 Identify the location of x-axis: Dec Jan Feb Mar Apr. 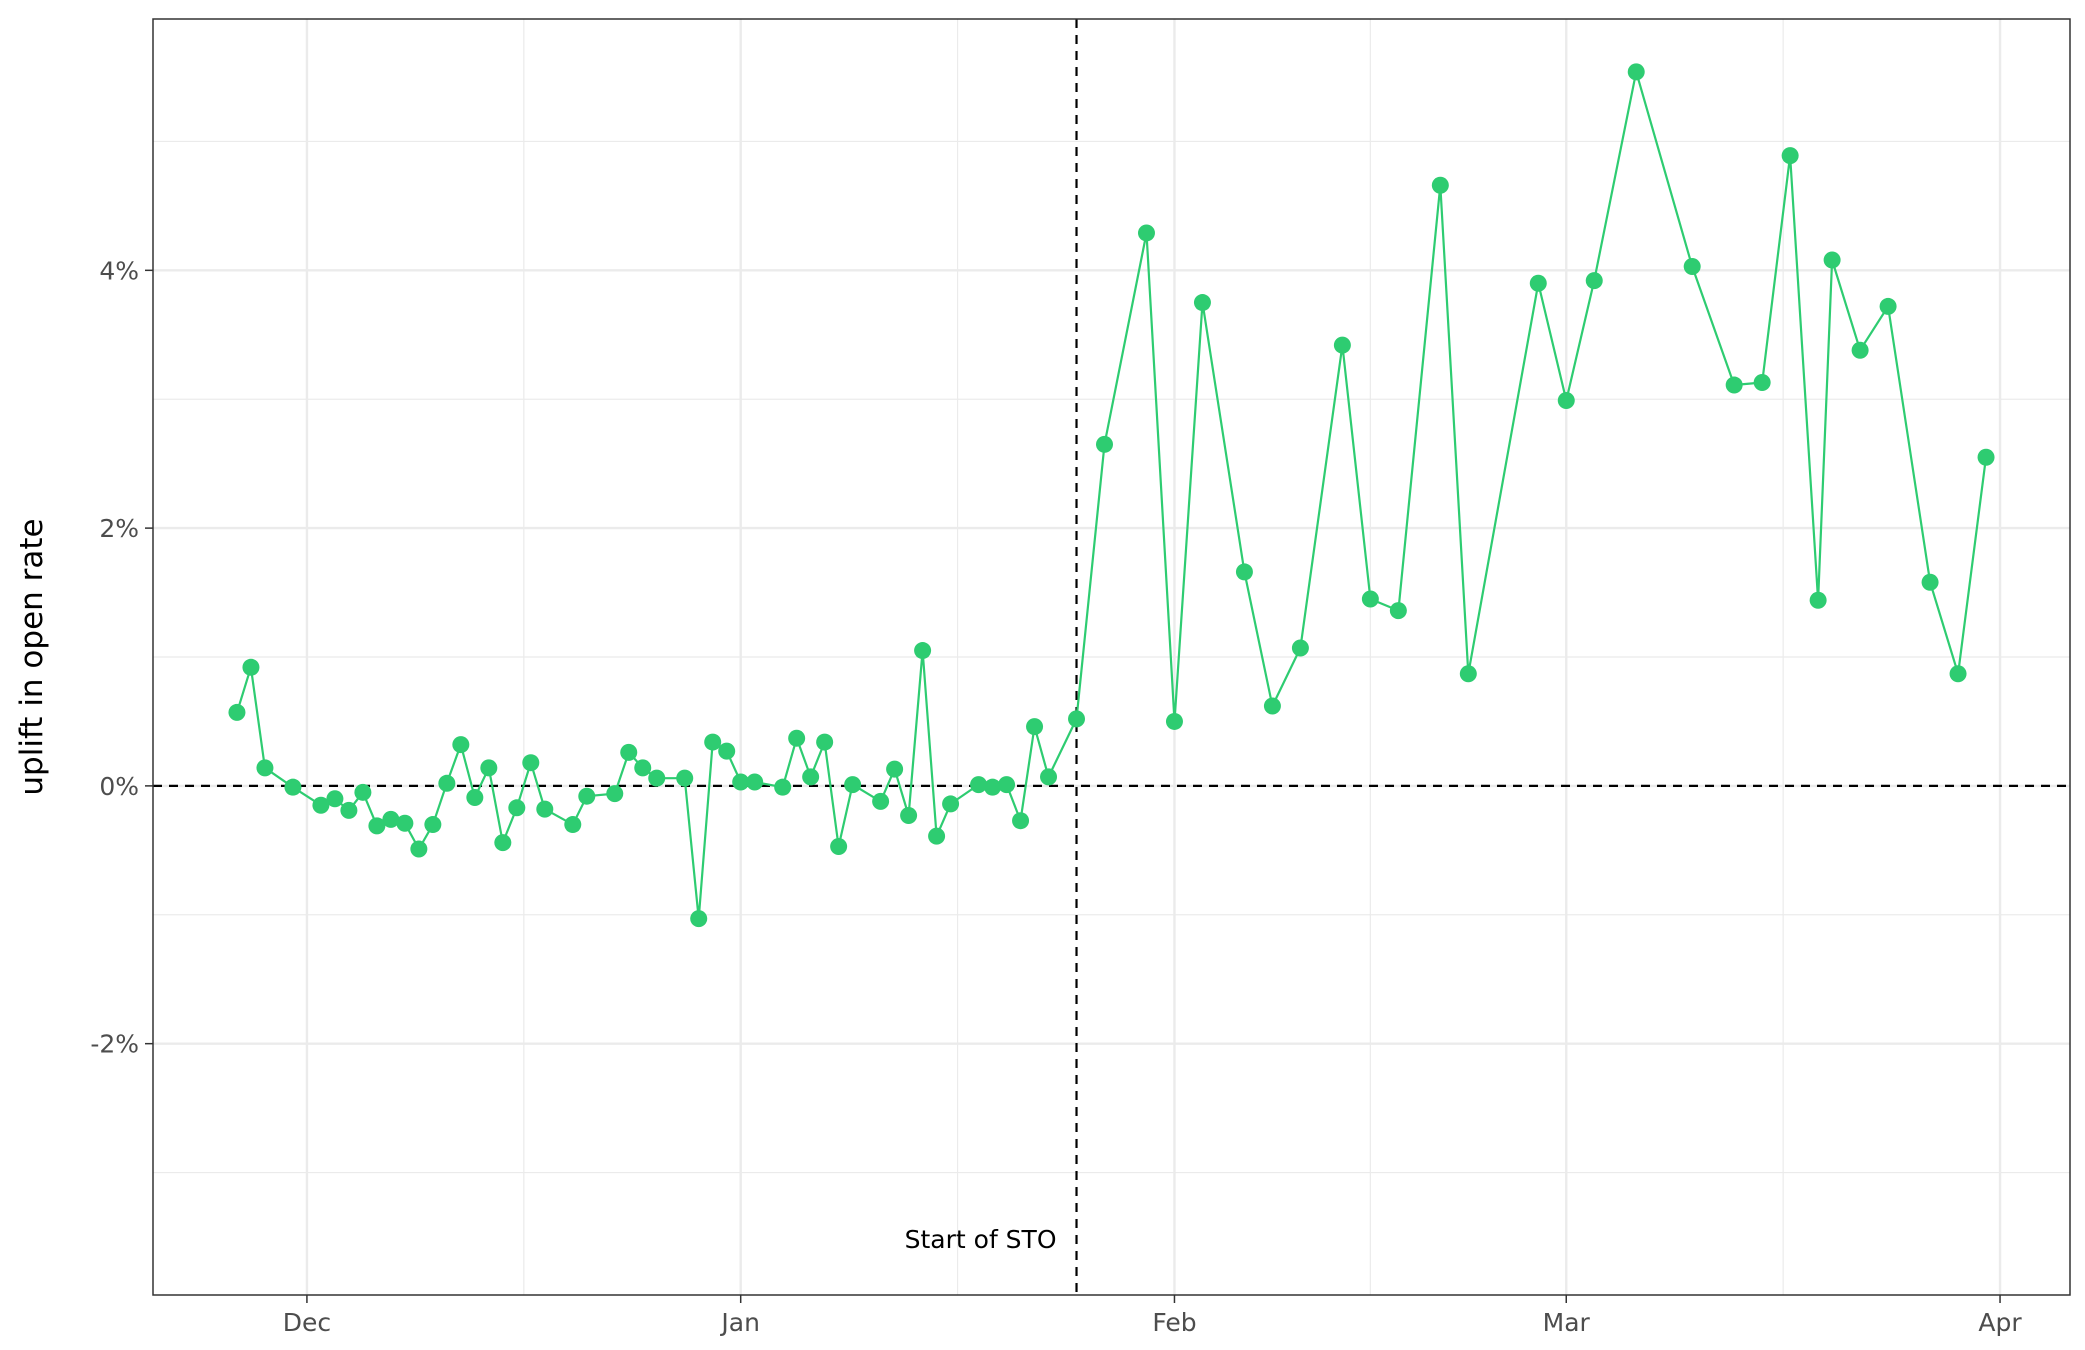
(1152, 1316).